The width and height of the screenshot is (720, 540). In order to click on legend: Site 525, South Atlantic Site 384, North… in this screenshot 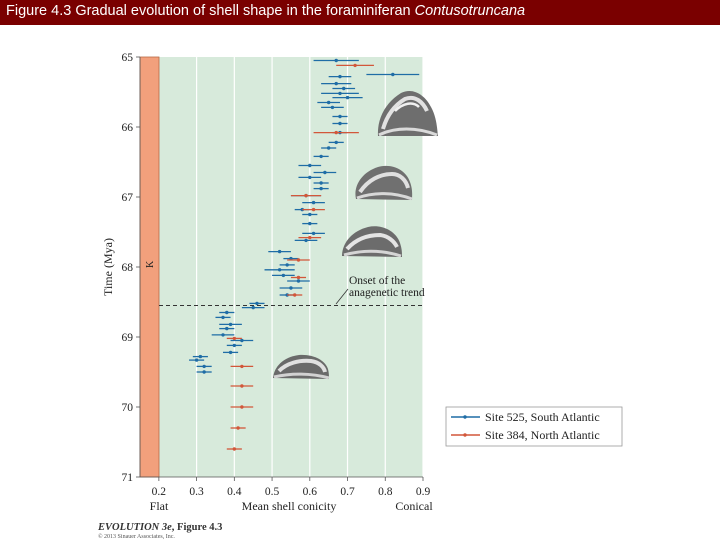, I will do `click(534, 426)`.